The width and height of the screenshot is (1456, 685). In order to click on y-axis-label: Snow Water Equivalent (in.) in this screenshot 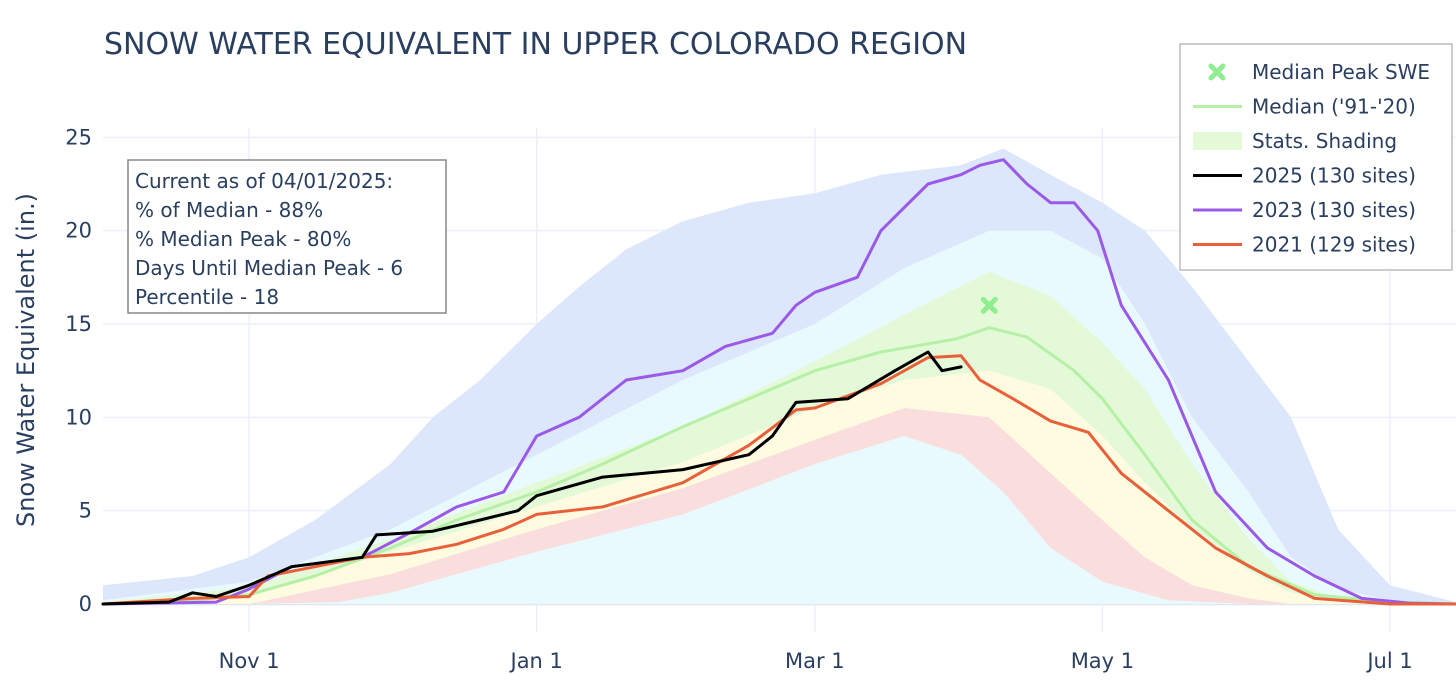, I will do `click(26, 360)`.